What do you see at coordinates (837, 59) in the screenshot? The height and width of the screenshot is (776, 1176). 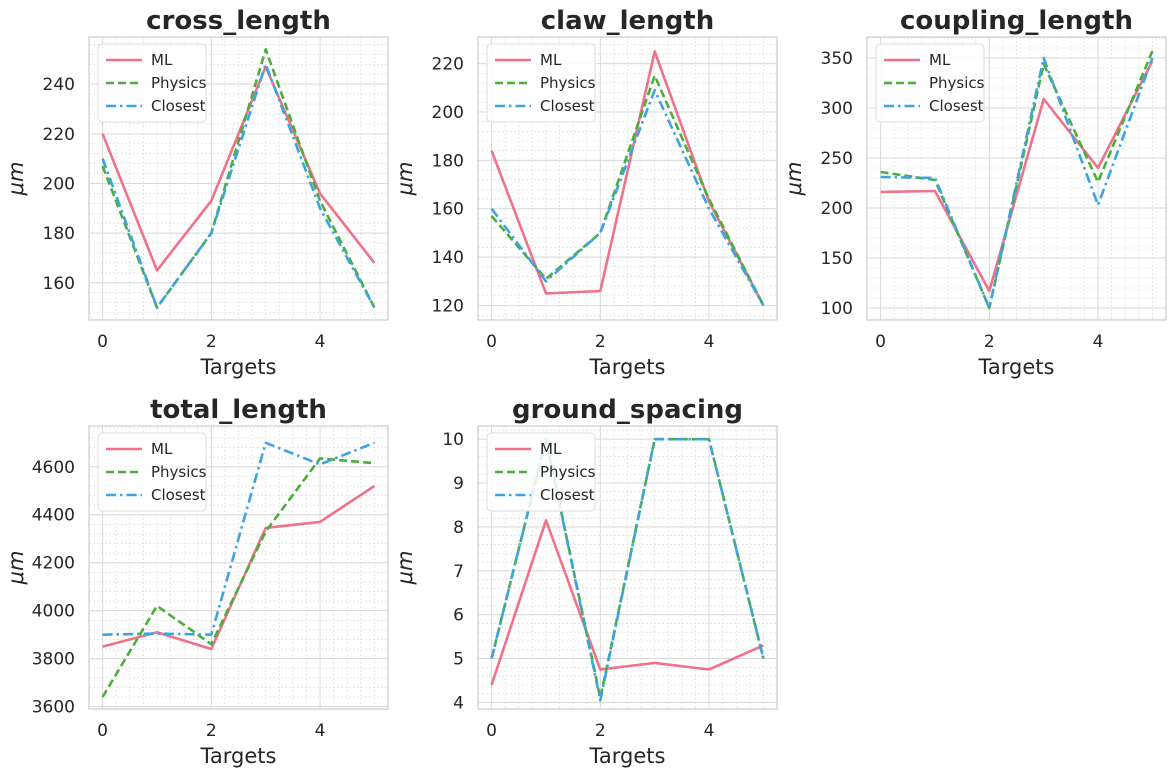 I see `y-tick-label: 350` at bounding box center [837, 59].